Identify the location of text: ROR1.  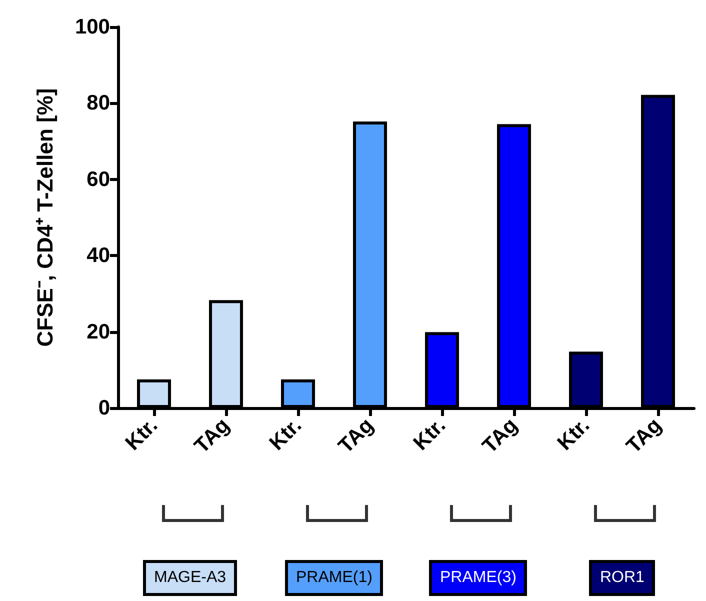
(622, 578).